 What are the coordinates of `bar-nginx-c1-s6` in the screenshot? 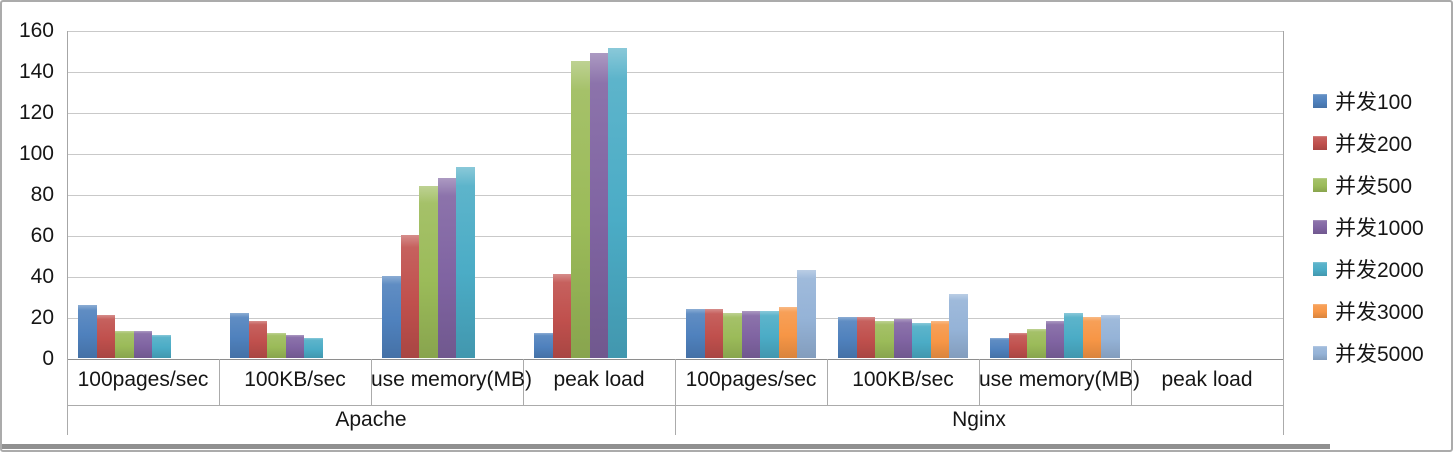 It's located at (959, 326).